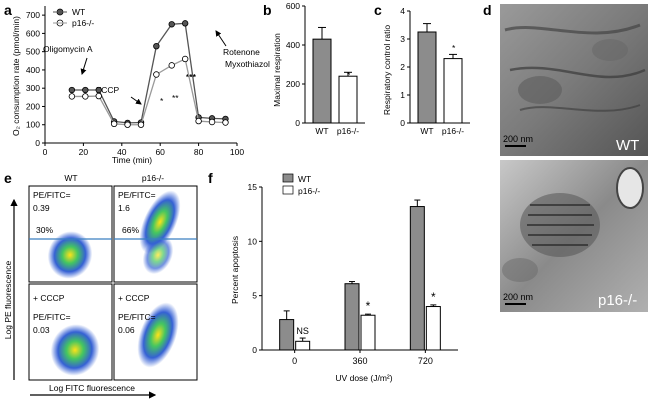  I want to click on panel-letter-b: b, so click(267, 10).